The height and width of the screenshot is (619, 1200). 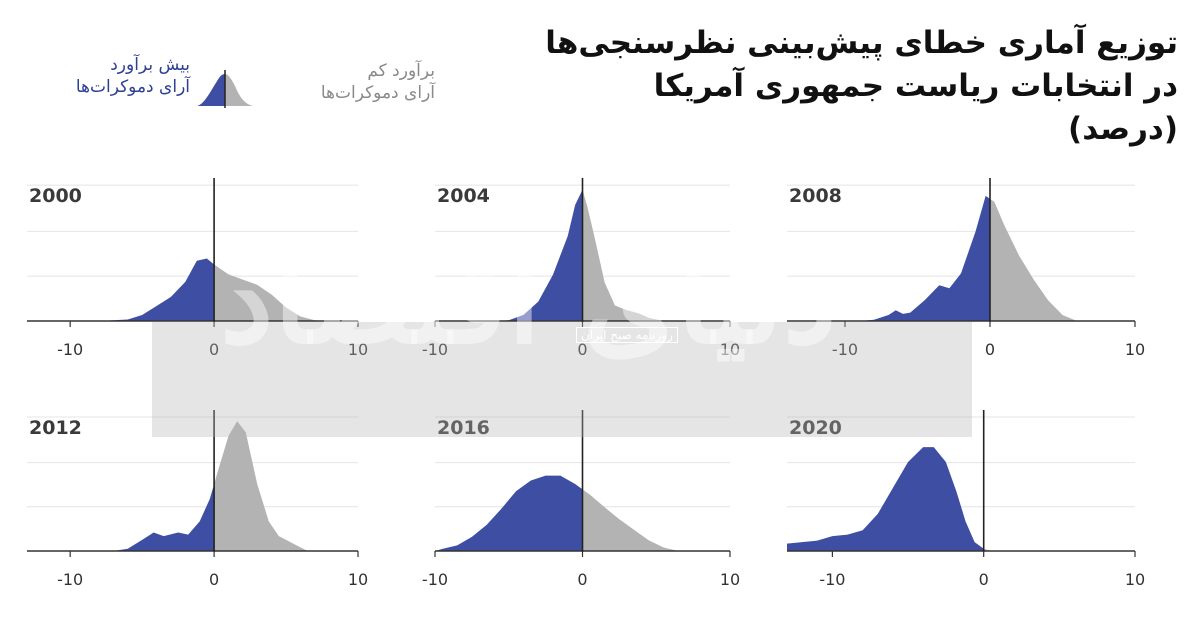 I want to click on legend-under-line-1: برآورد کم, so click(x=401, y=71).